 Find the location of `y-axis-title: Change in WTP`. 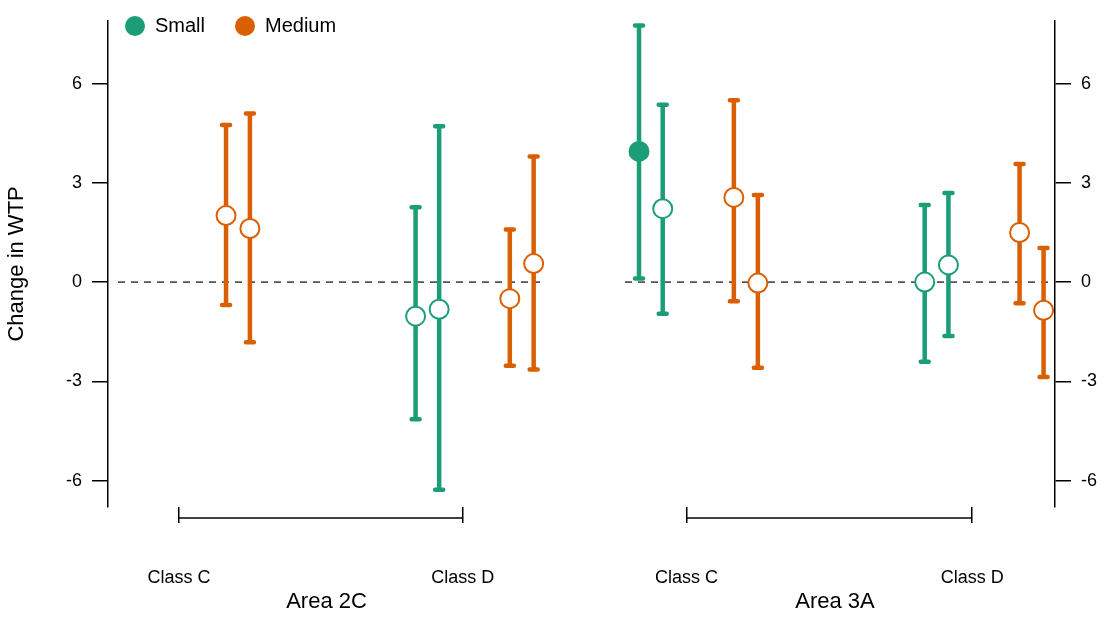

y-axis-title: Change in WTP is located at coordinates (16, 264).